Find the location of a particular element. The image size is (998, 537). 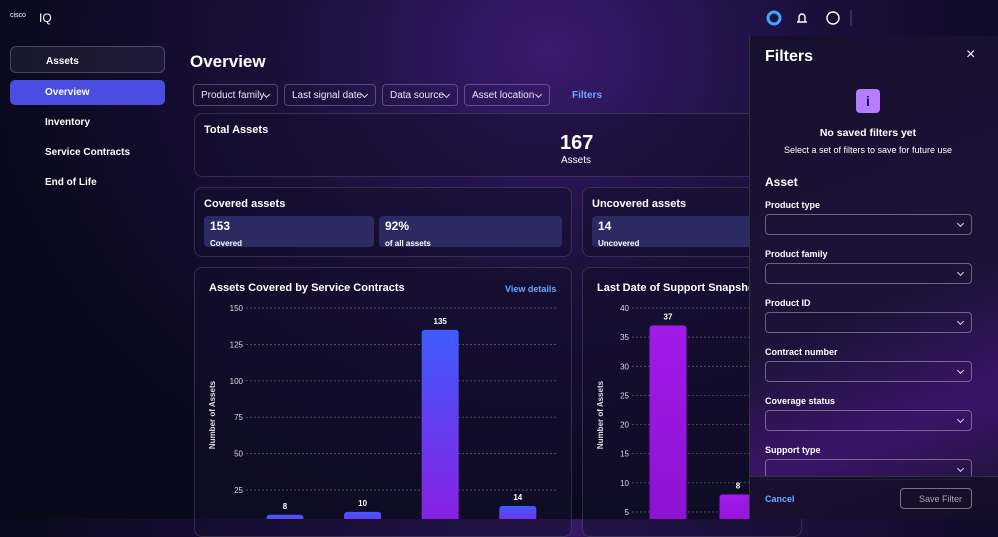

value-label: 14 is located at coordinates (517, 497).